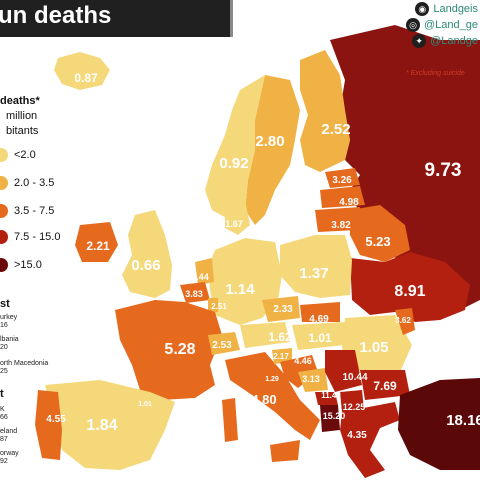  I want to click on label-bosnia: 3.13, so click(311, 379).